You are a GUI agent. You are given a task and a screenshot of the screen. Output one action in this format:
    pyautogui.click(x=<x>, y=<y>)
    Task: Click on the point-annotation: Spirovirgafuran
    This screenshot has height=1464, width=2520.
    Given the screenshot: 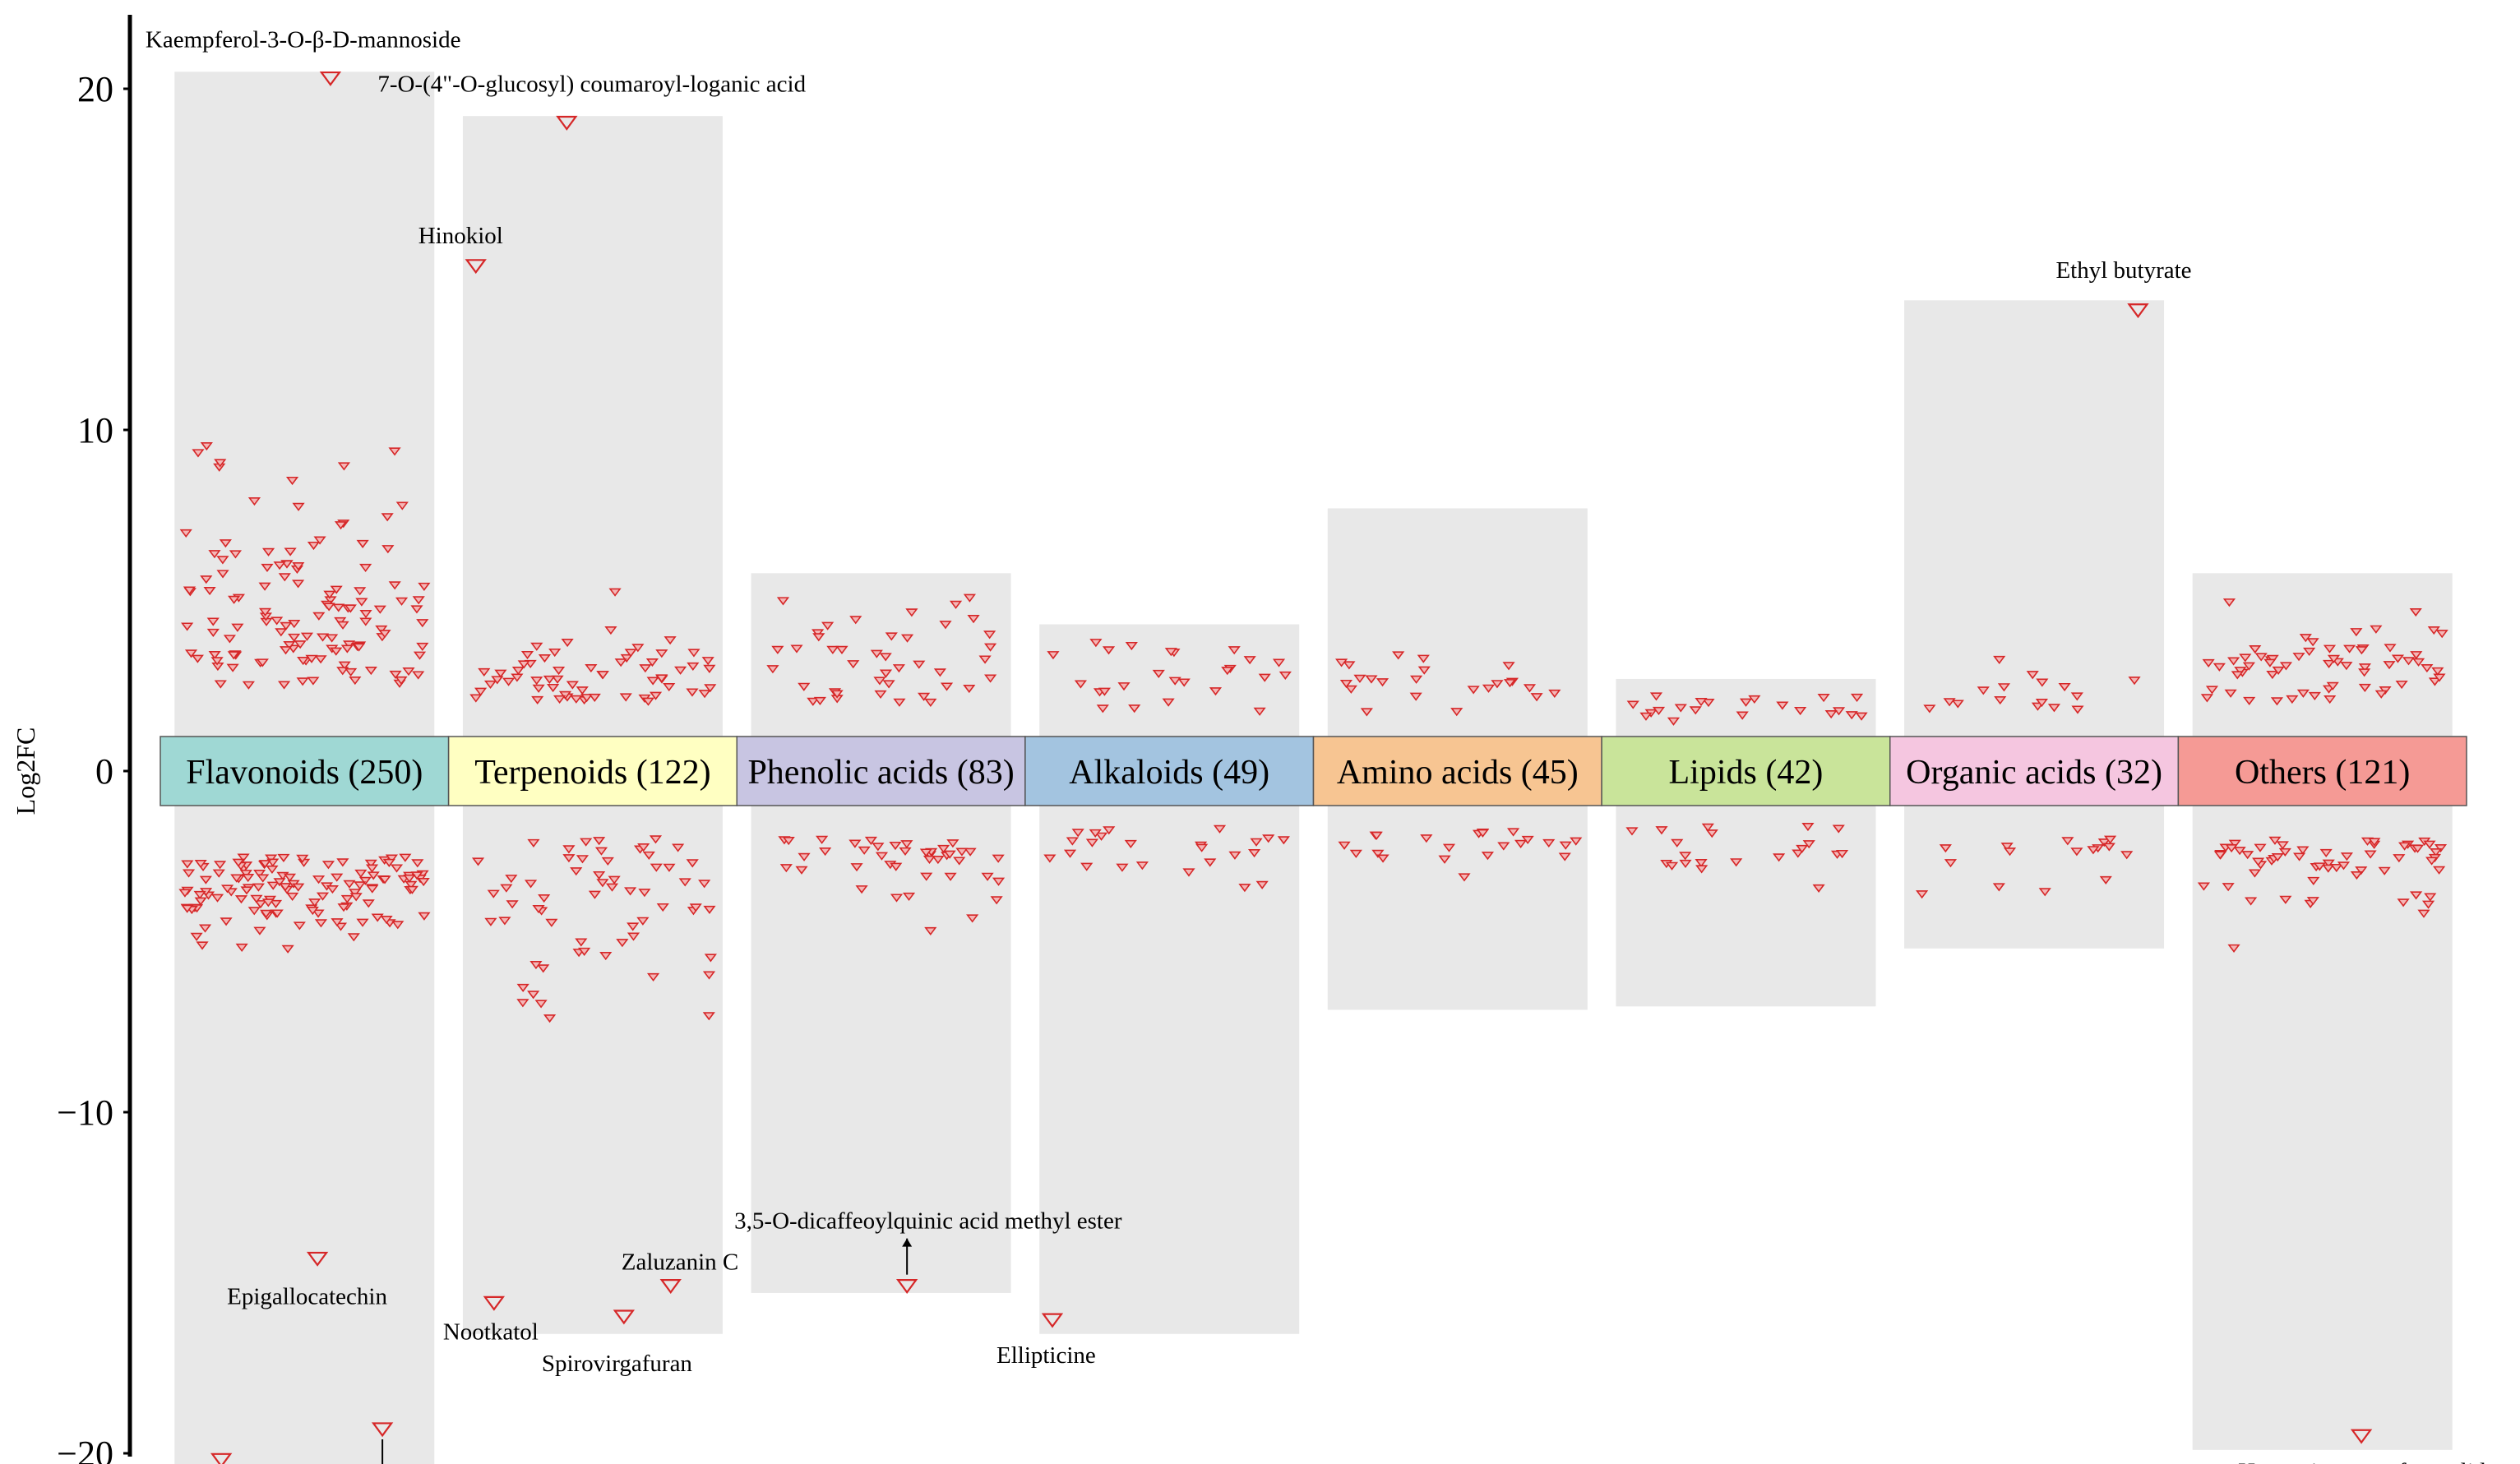 What is the action you would take?
    pyautogui.click(x=617, y=1364)
    